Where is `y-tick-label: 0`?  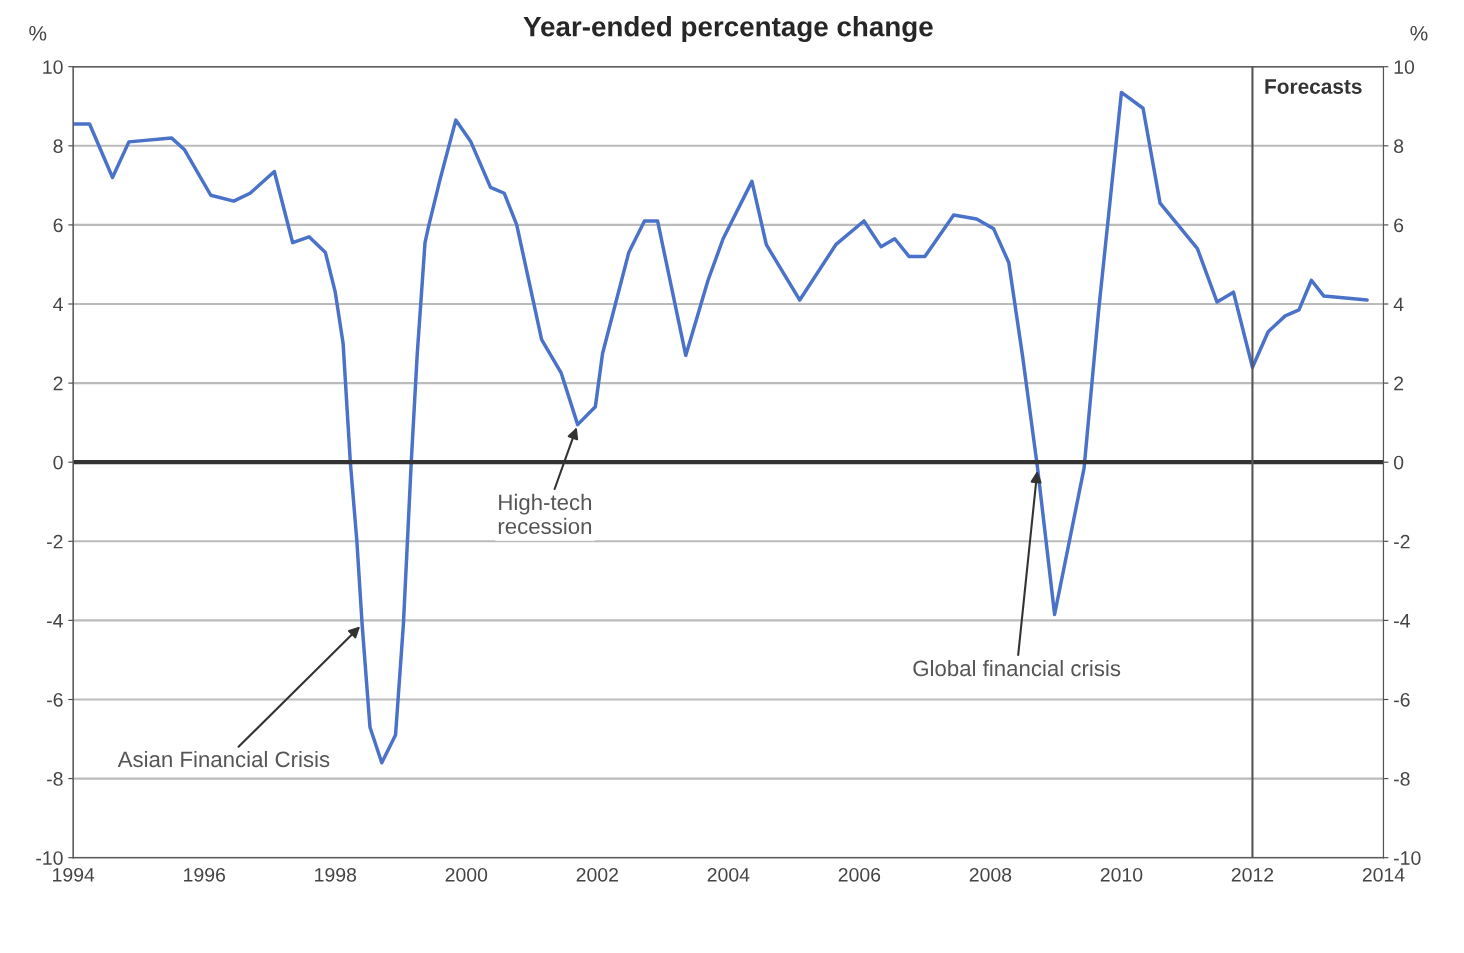 y-tick-label: 0 is located at coordinates (58, 462).